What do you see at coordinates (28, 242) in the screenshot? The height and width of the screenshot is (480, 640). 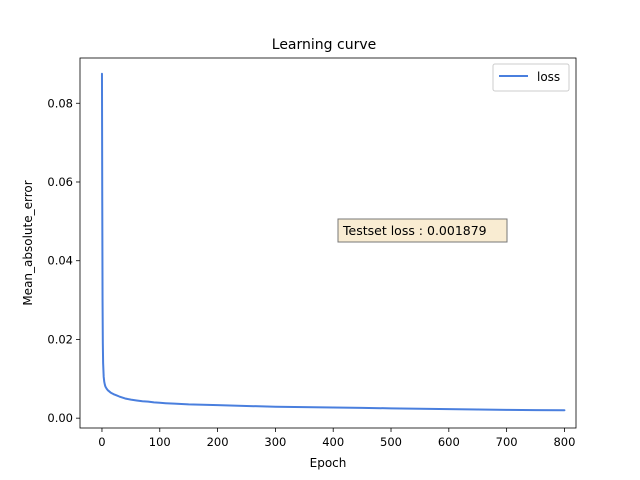 I see `y-axis-label: Mean_absolute_error` at bounding box center [28, 242].